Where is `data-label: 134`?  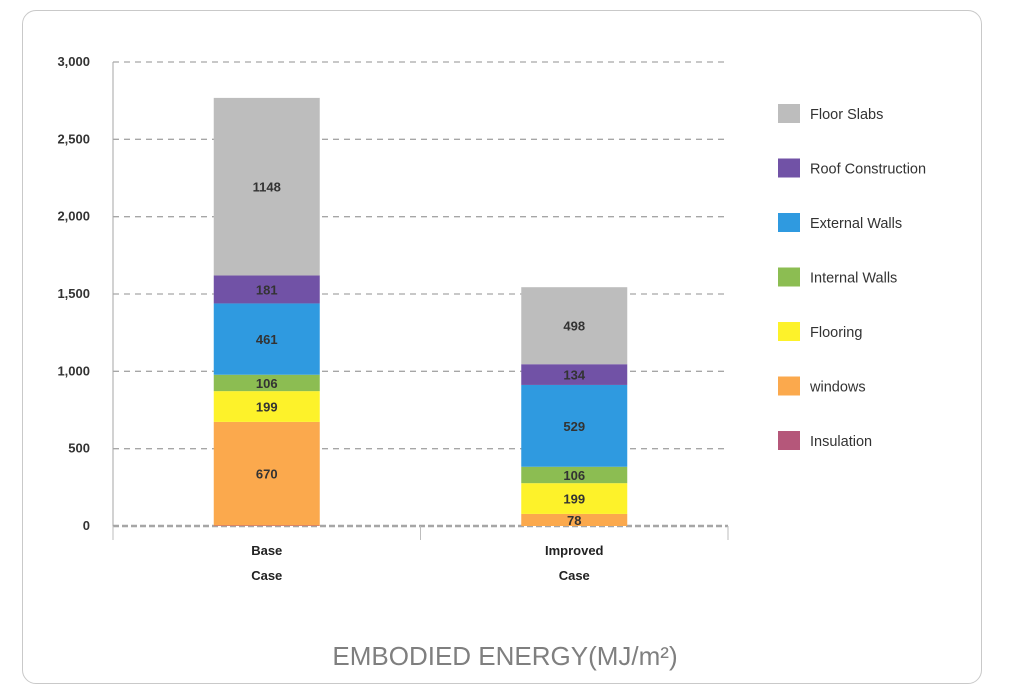 data-label: 134 is located at coordinates (574, 375).